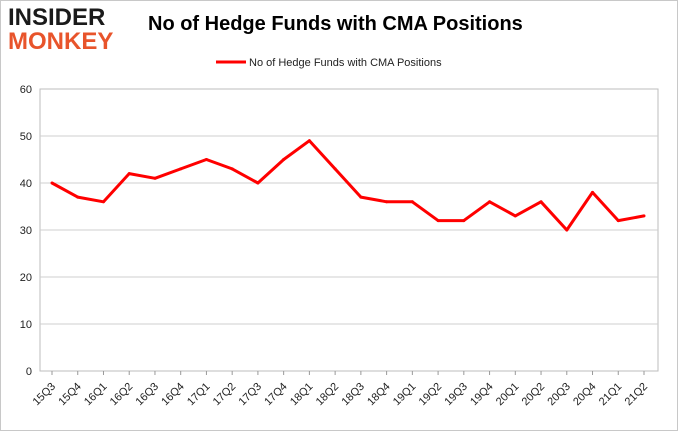 This screenshot has height=431, width=678. What do you see at coordinates (302, 395) in the screenshot?
I see `x-tick-label-18Q1: 18Q1` at bounding box center [302, 395].